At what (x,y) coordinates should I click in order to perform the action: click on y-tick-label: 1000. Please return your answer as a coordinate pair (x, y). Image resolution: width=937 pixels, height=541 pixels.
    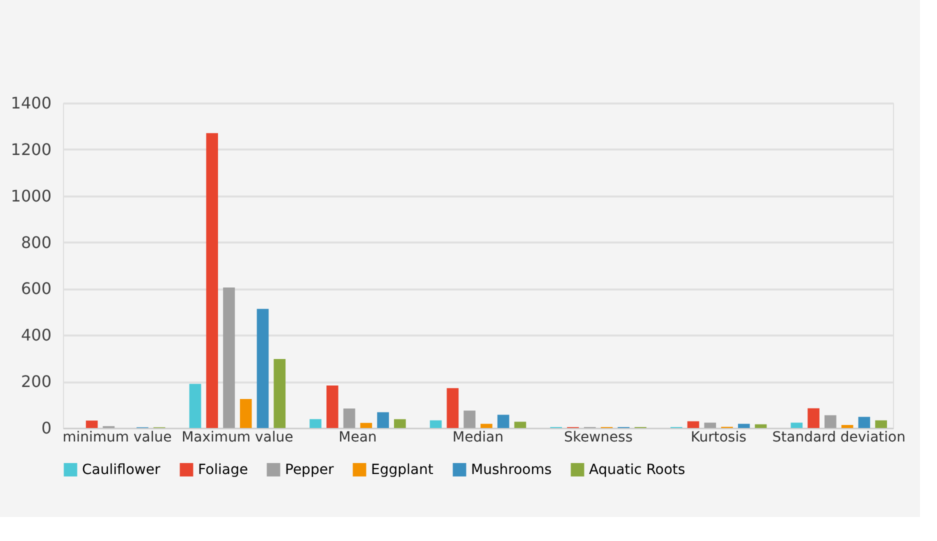
    Looking at the image, I should click on (31, 196).